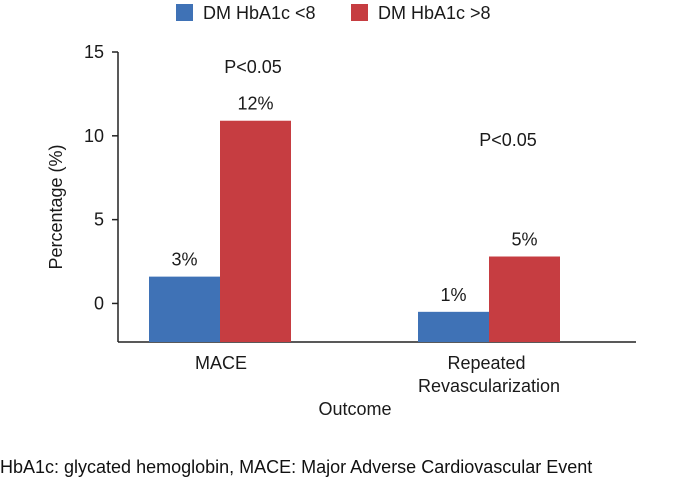 Image resolution: width=685 pixels, height=484 pixels. I want to click on legend-label-hba1c-below-8: DM HbA1c <8, so click(259, 13).